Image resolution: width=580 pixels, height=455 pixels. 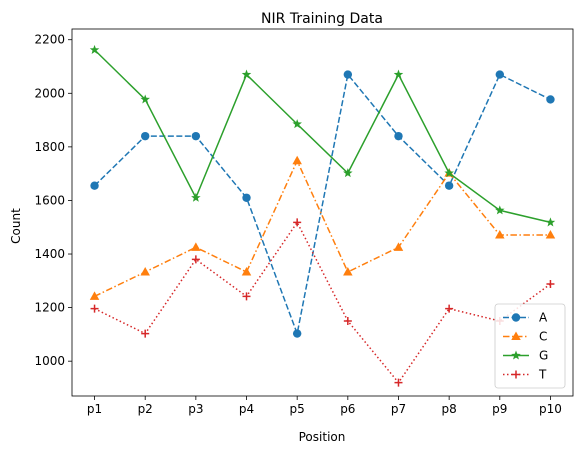 I want to click on x-tick-label: p6, so click(x=347, y=409).